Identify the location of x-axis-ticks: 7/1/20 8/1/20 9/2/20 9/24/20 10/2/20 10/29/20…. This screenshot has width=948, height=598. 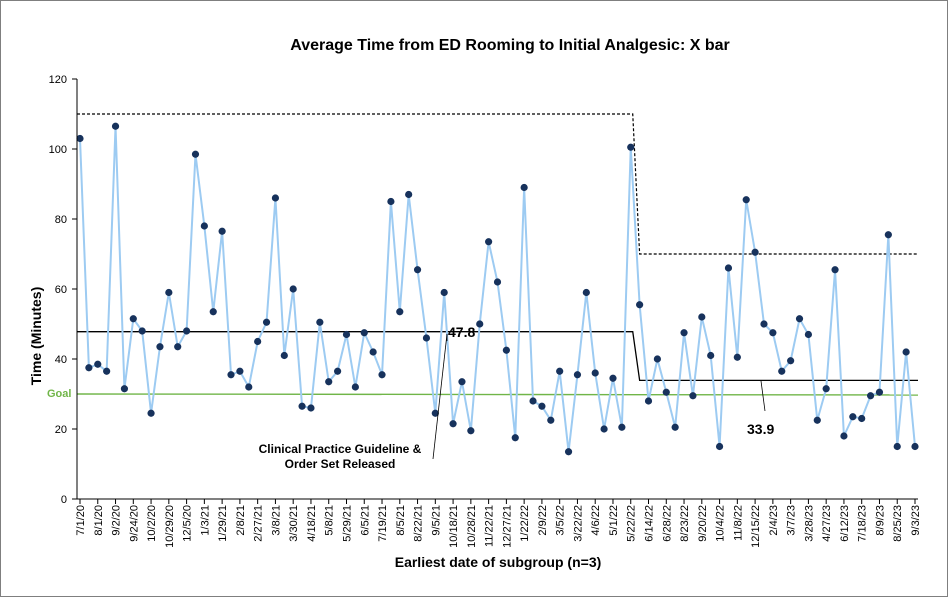
(498, 523).